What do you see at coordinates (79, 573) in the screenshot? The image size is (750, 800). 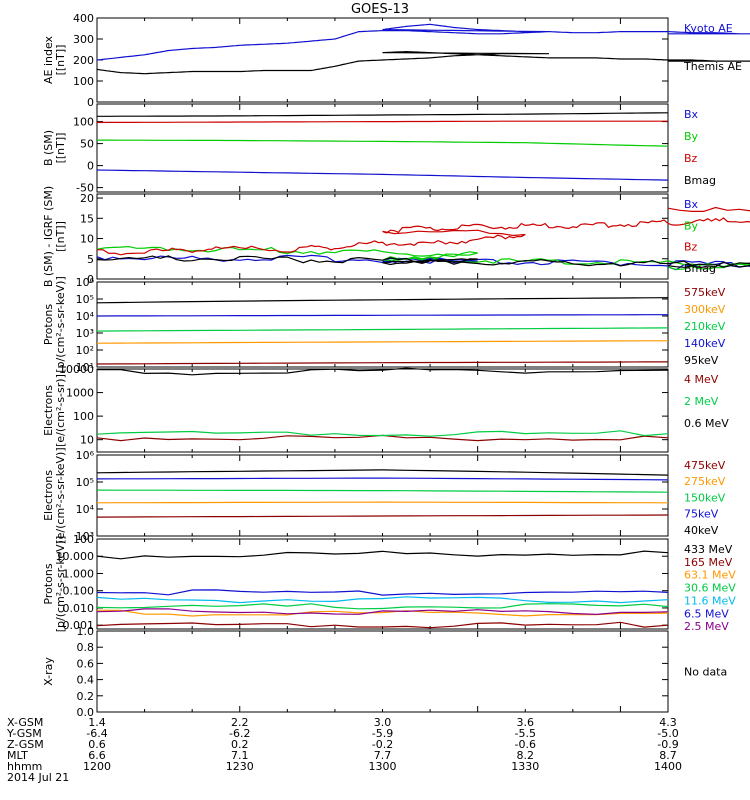 I see `y-tick-label: 1.000` at bounding box center [79, 573].